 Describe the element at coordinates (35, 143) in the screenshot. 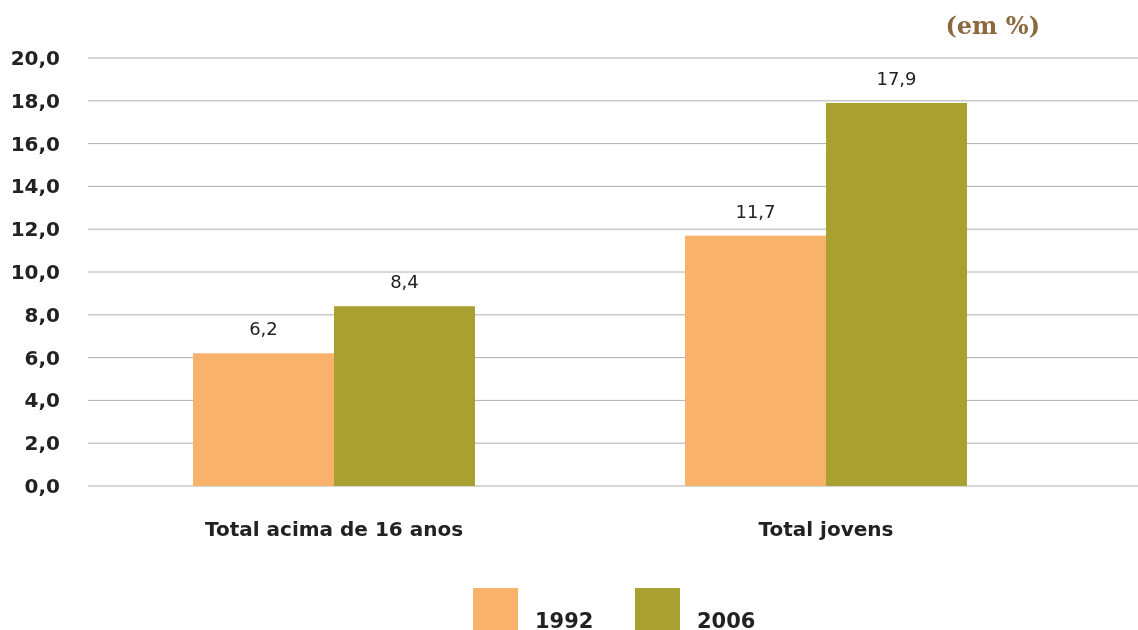

I see `y-tick-label: 16,0` at that location.